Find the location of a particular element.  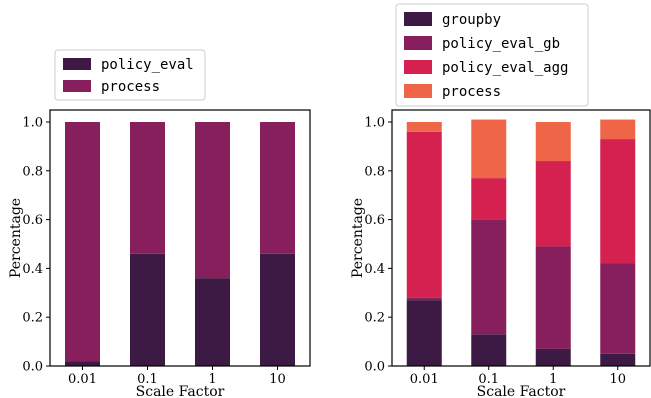

bar-policy-eval-agg-0.01 is located at coordinates (424, 214).